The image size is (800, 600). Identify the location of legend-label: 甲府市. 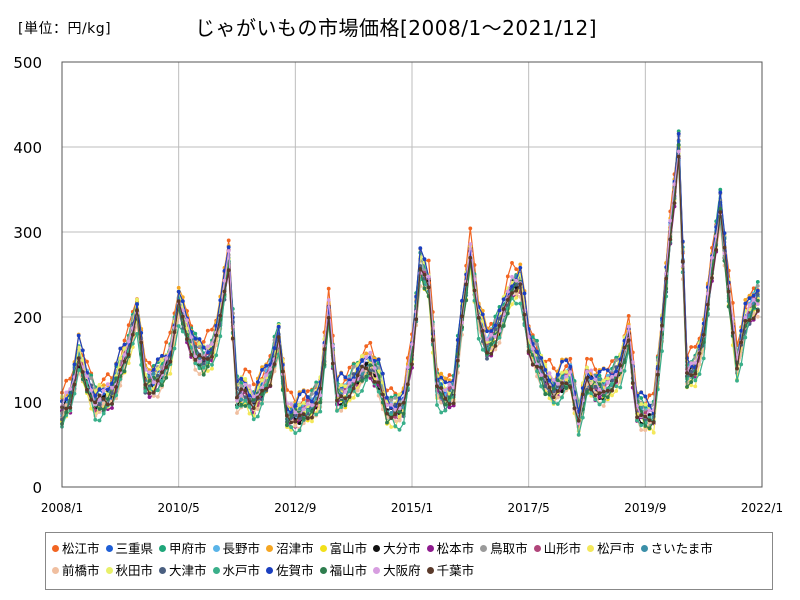
(188, 548).